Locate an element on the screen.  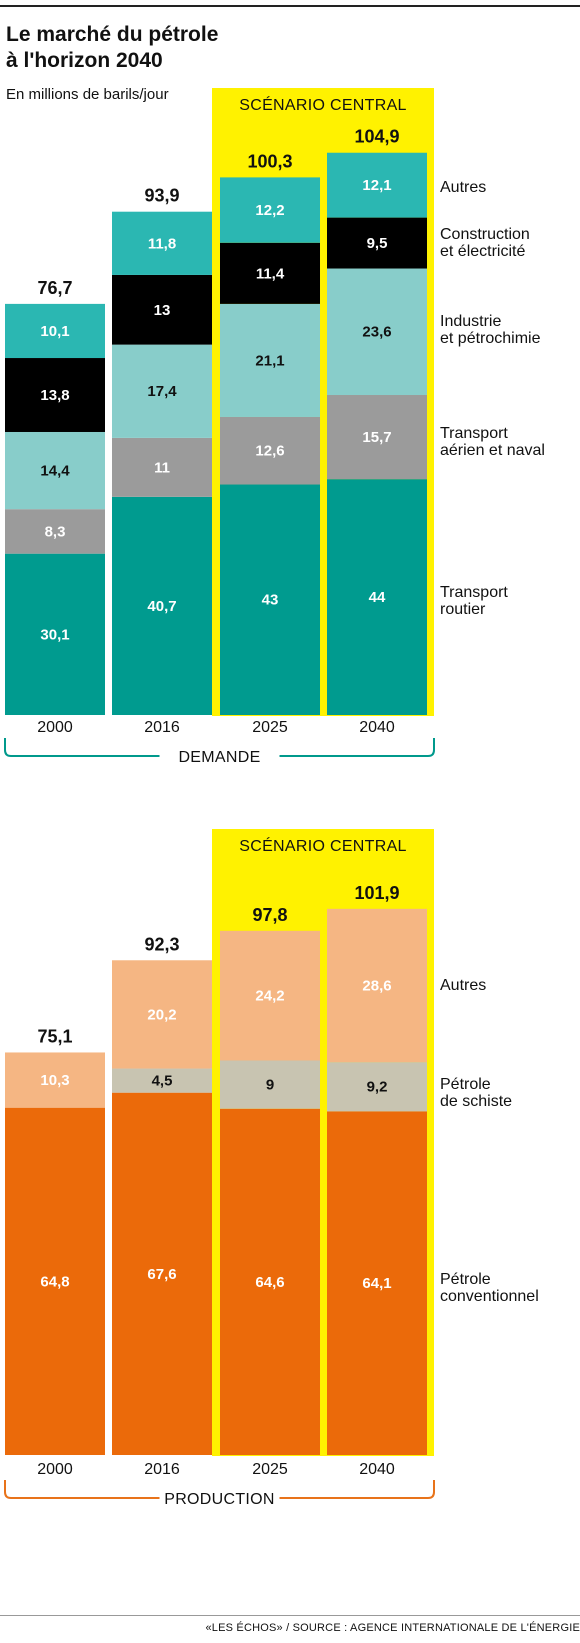
bar-value-label: 43 is located at coordinates (270, 600).